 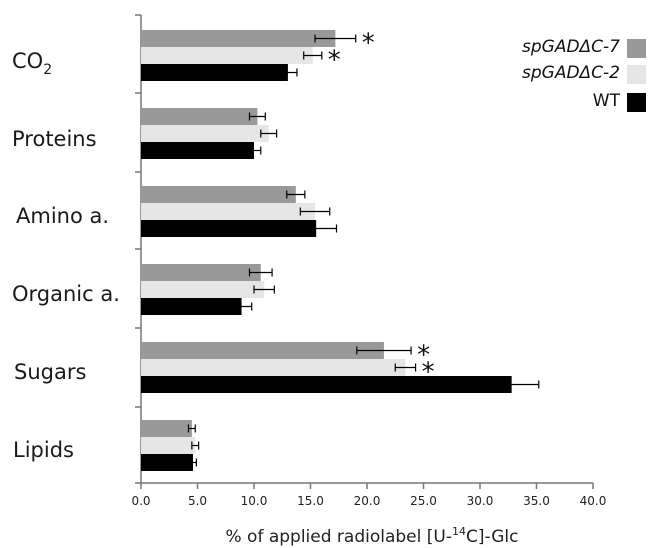 What do you see at coordinates (536, 501) in the screenshot?
I see `x-tick-label: 35.0` at bounding box center [536, 501].